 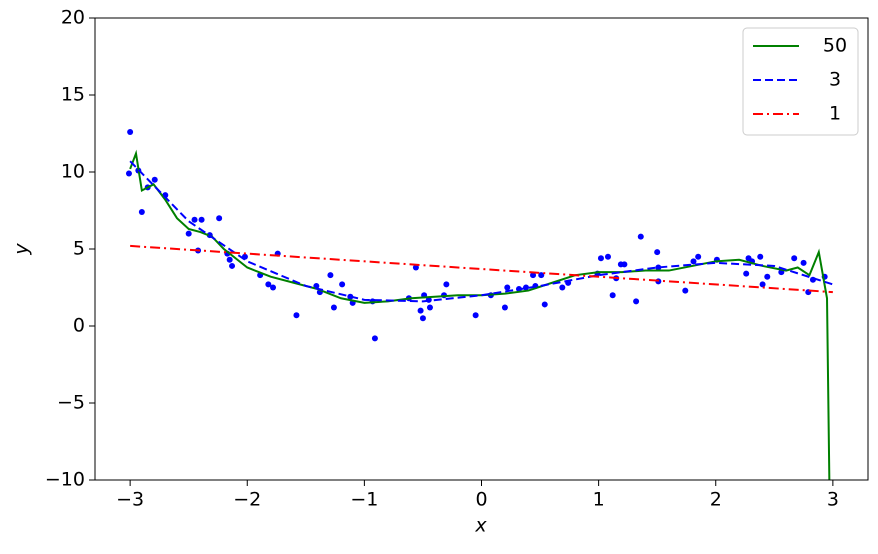 I want to click on x-tick-label: 2, so click(x=716, y=500).